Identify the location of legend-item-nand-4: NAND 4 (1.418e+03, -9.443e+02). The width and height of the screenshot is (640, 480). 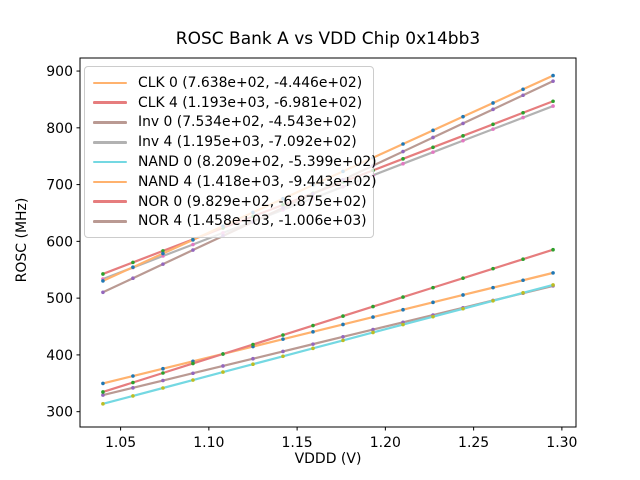
(235, 182).